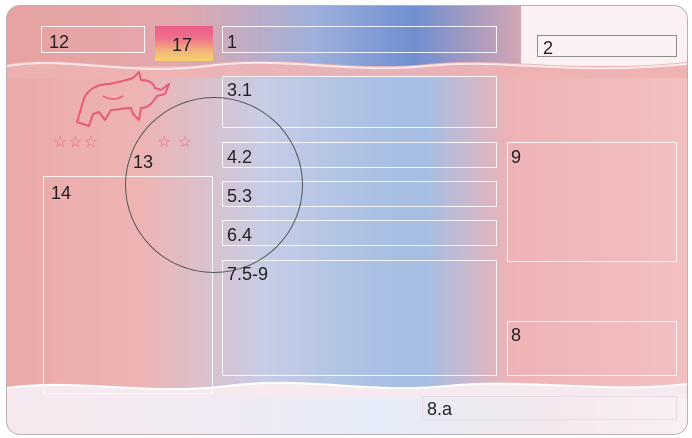  Describe the element at coordinates (359, 318) in the screenshot. I see `field-7-box` at that location.